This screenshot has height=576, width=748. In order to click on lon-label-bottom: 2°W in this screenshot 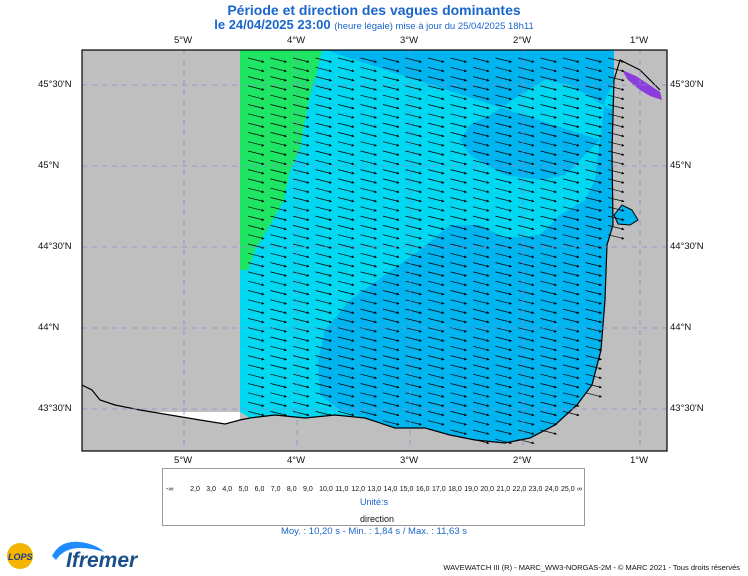, I will do `click(522, 460)`.